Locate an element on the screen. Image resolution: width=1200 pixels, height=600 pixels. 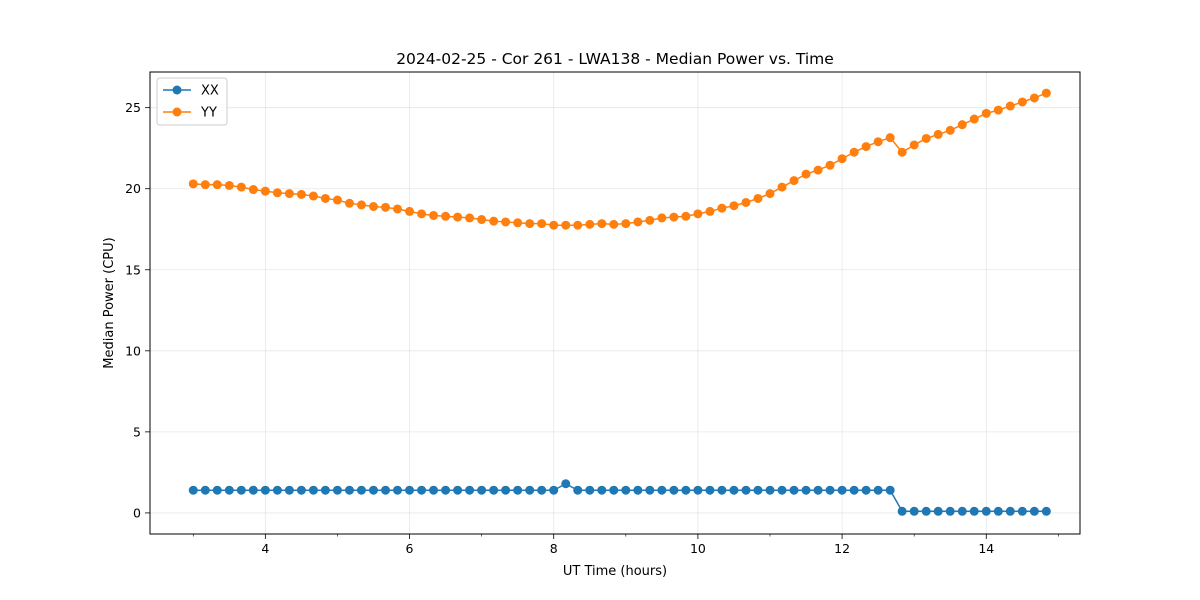
x-tick-label: 12 is located at coordinates (842, 548).